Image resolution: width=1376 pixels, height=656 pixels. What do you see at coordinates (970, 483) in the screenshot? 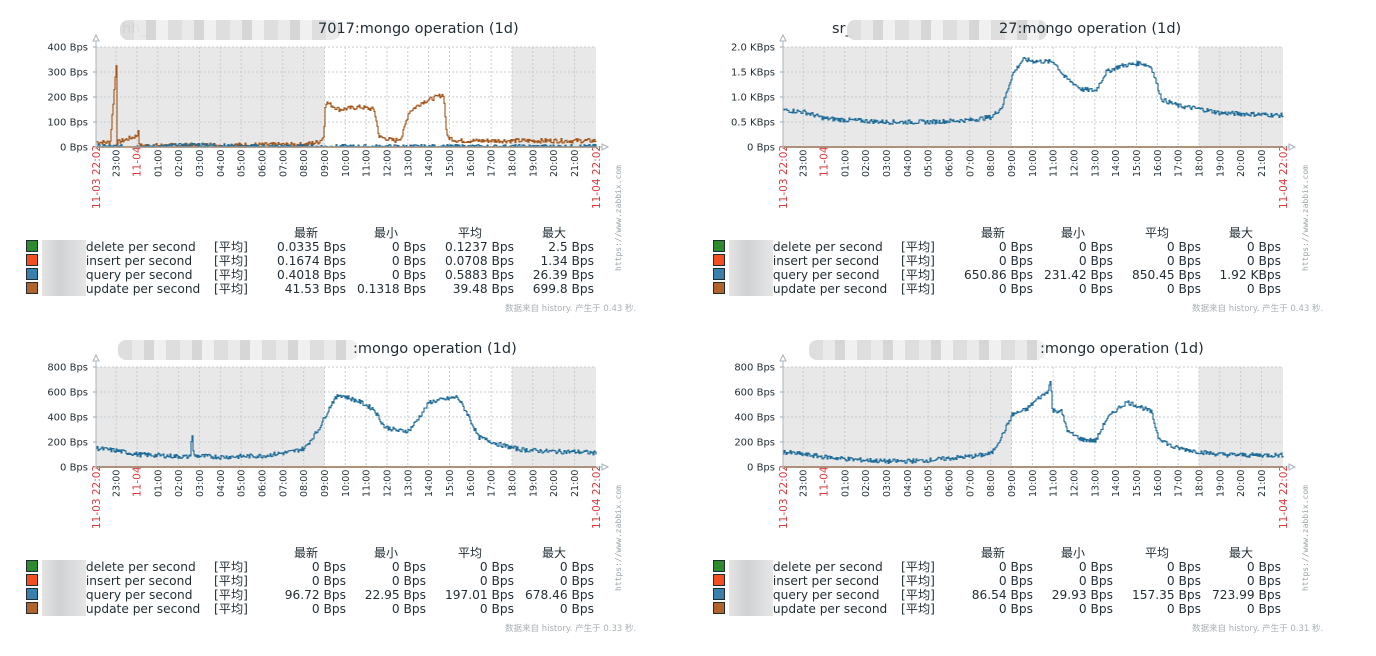
I see `x-tick-label: 07:00` at bounding box center [970, 483].